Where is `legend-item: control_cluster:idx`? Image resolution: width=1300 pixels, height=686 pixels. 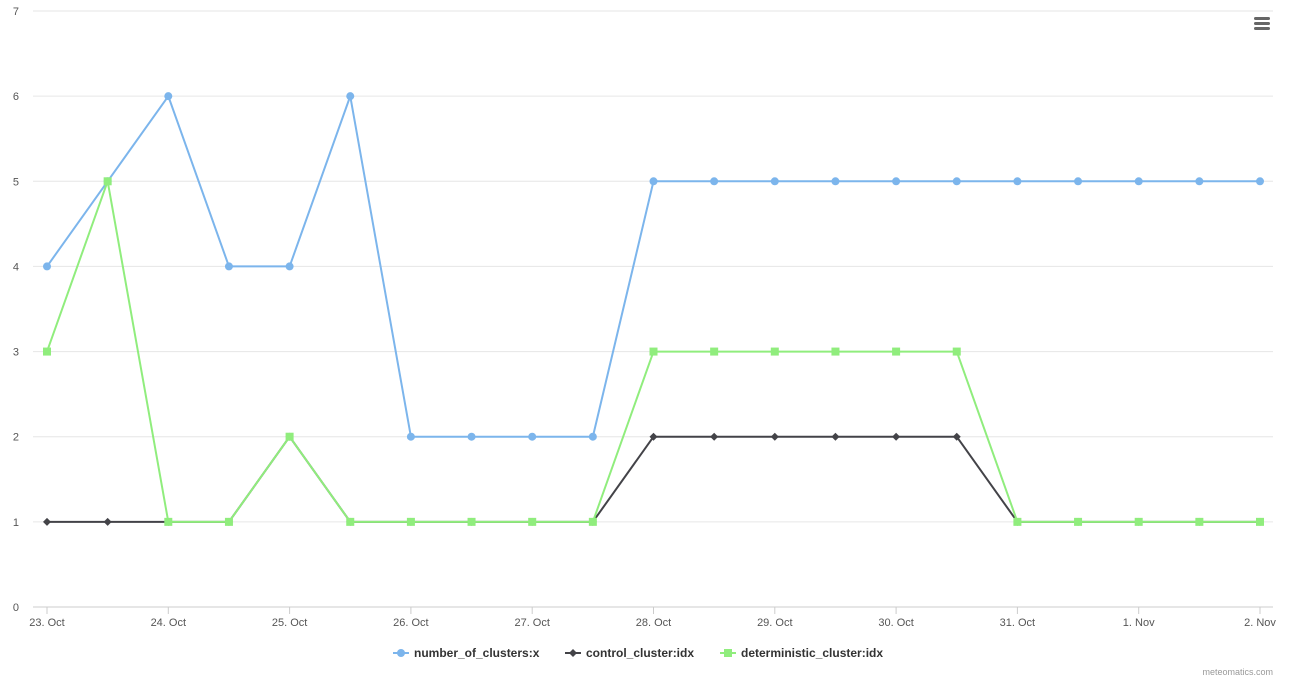 legend-item: control_cluster:idx is located at coordinates (629, 653).